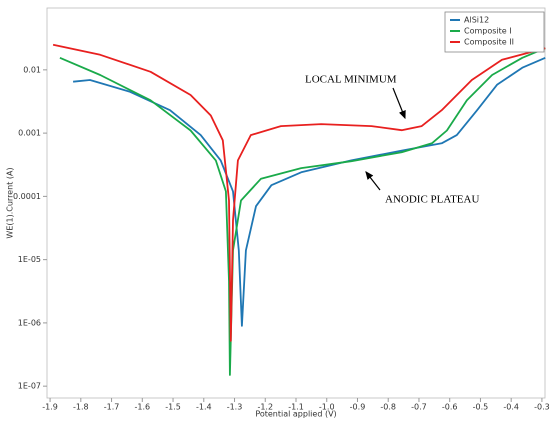  I want to click on x-tick-label: -1.4, so click(204, 407).